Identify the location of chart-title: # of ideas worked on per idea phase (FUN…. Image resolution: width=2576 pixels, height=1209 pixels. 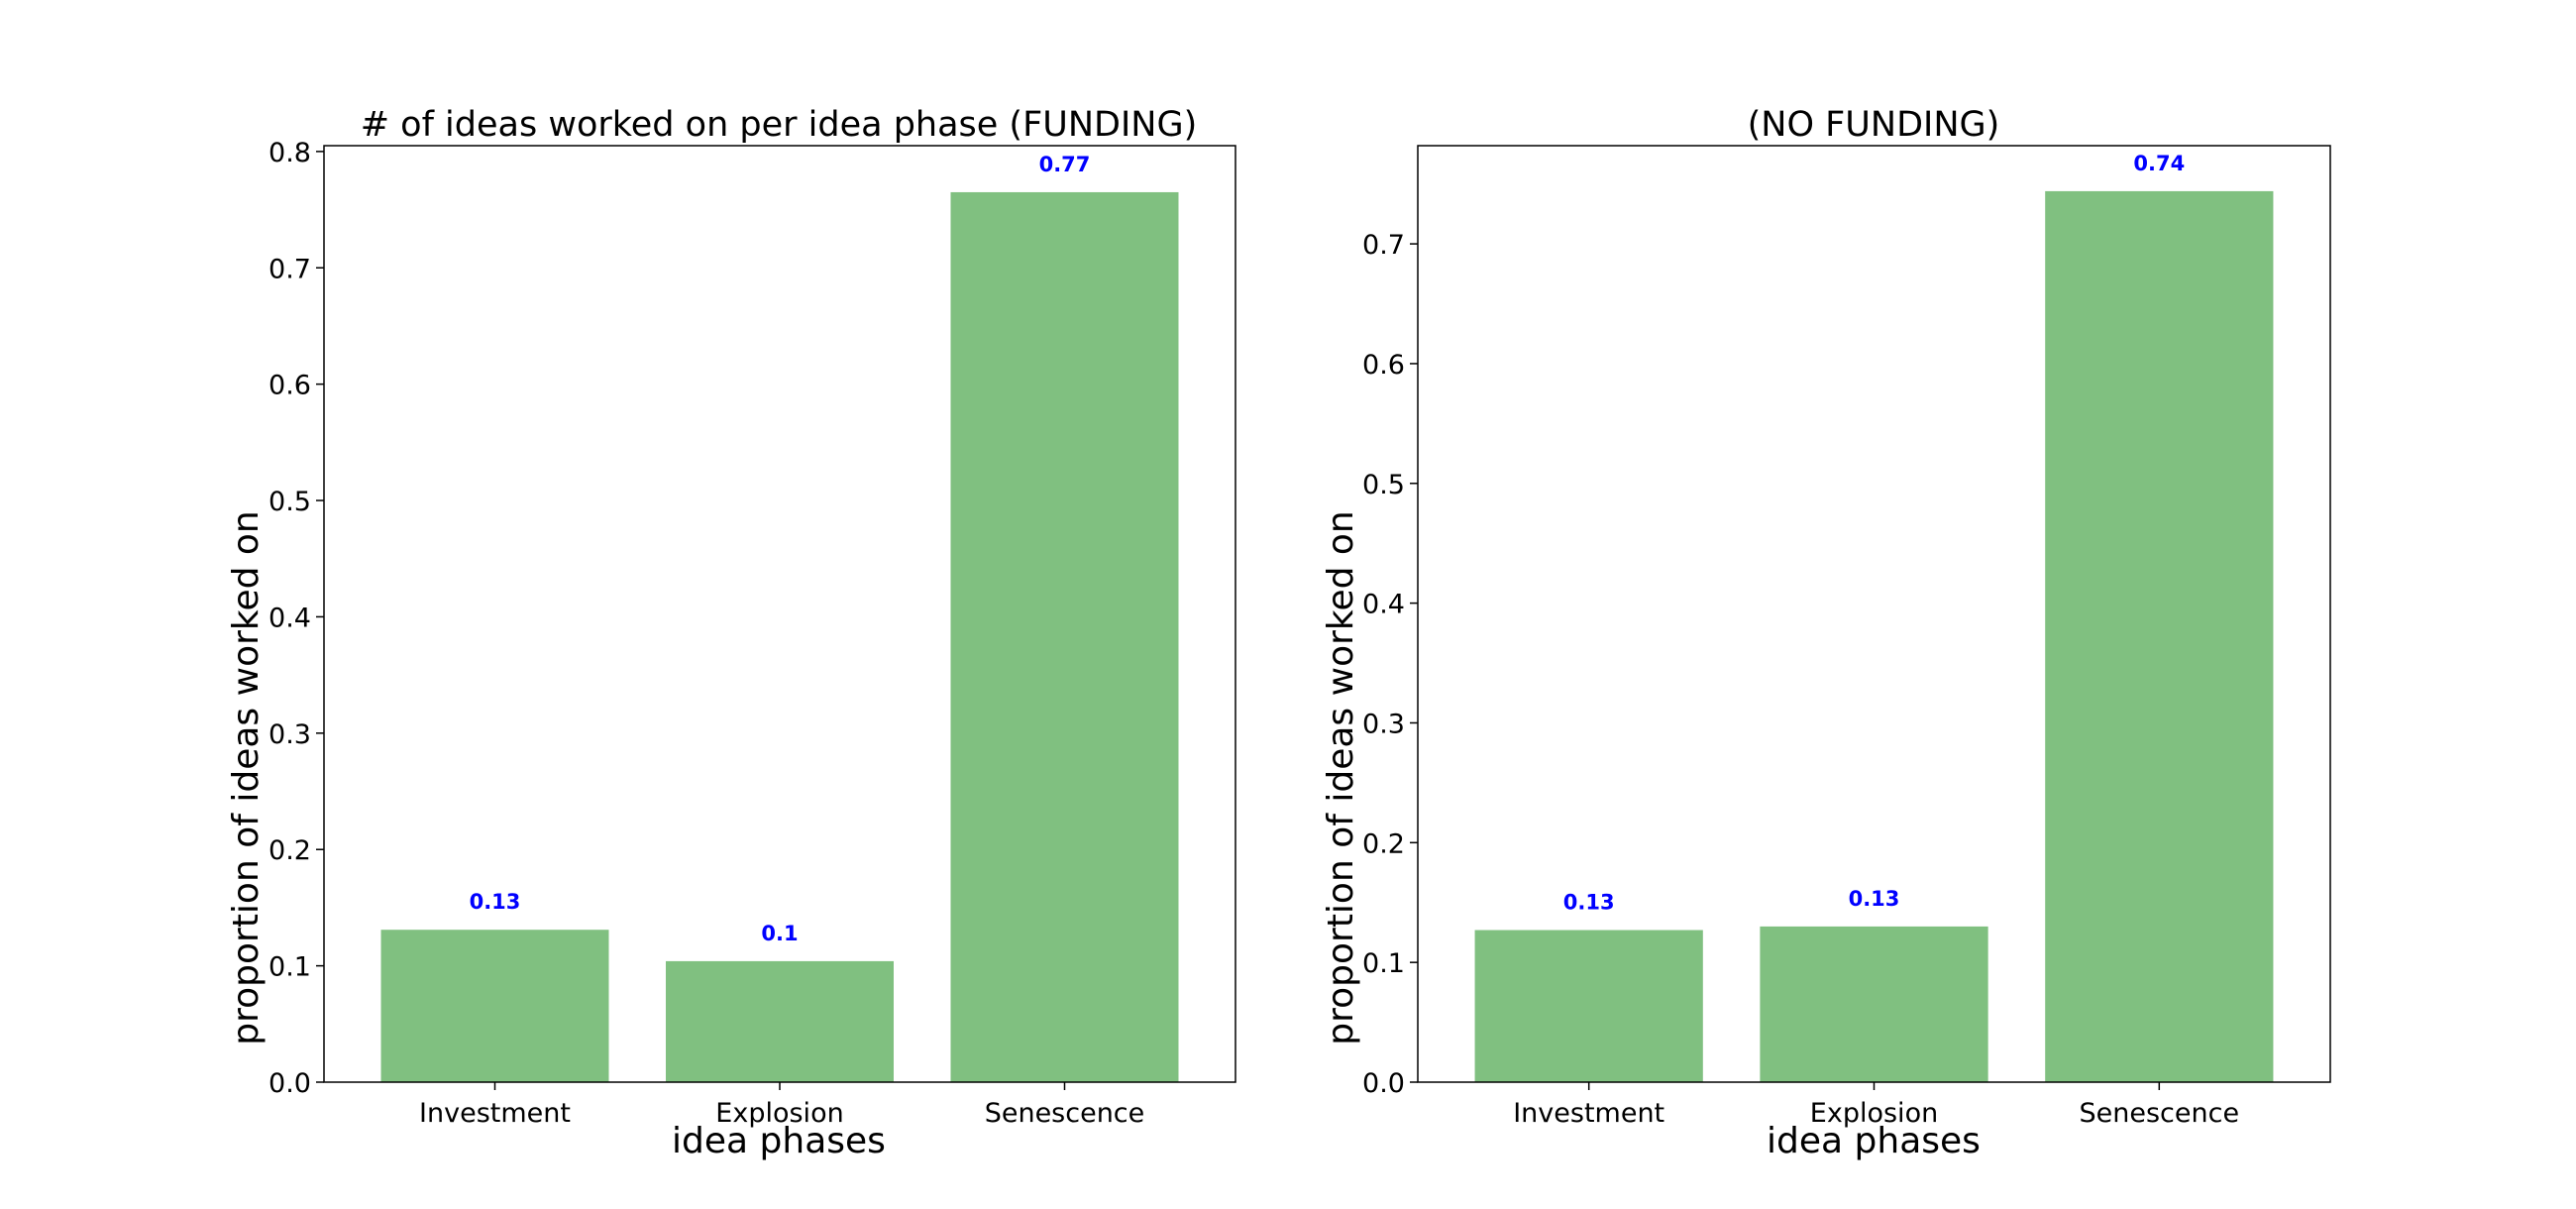
(779, 125).